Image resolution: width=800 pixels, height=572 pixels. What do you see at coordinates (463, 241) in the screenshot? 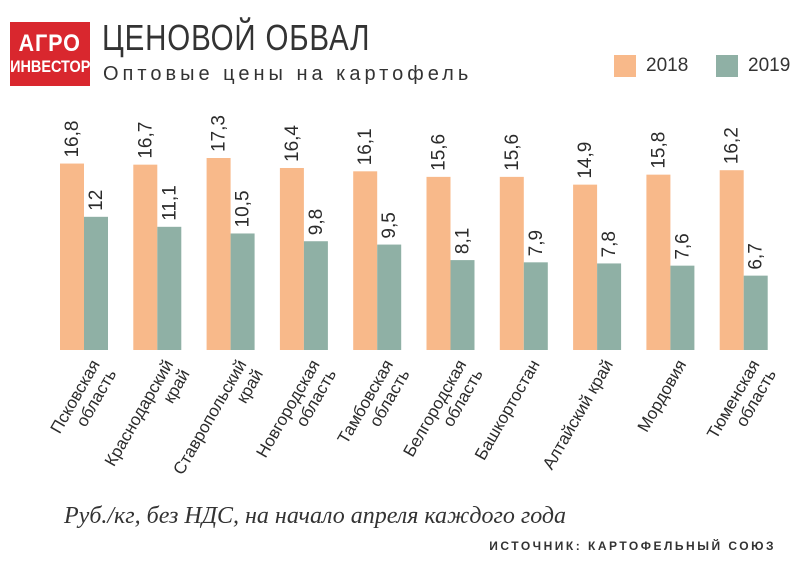
I see `value-label-2019-5: 8,1` at bounding box center [463, 241].